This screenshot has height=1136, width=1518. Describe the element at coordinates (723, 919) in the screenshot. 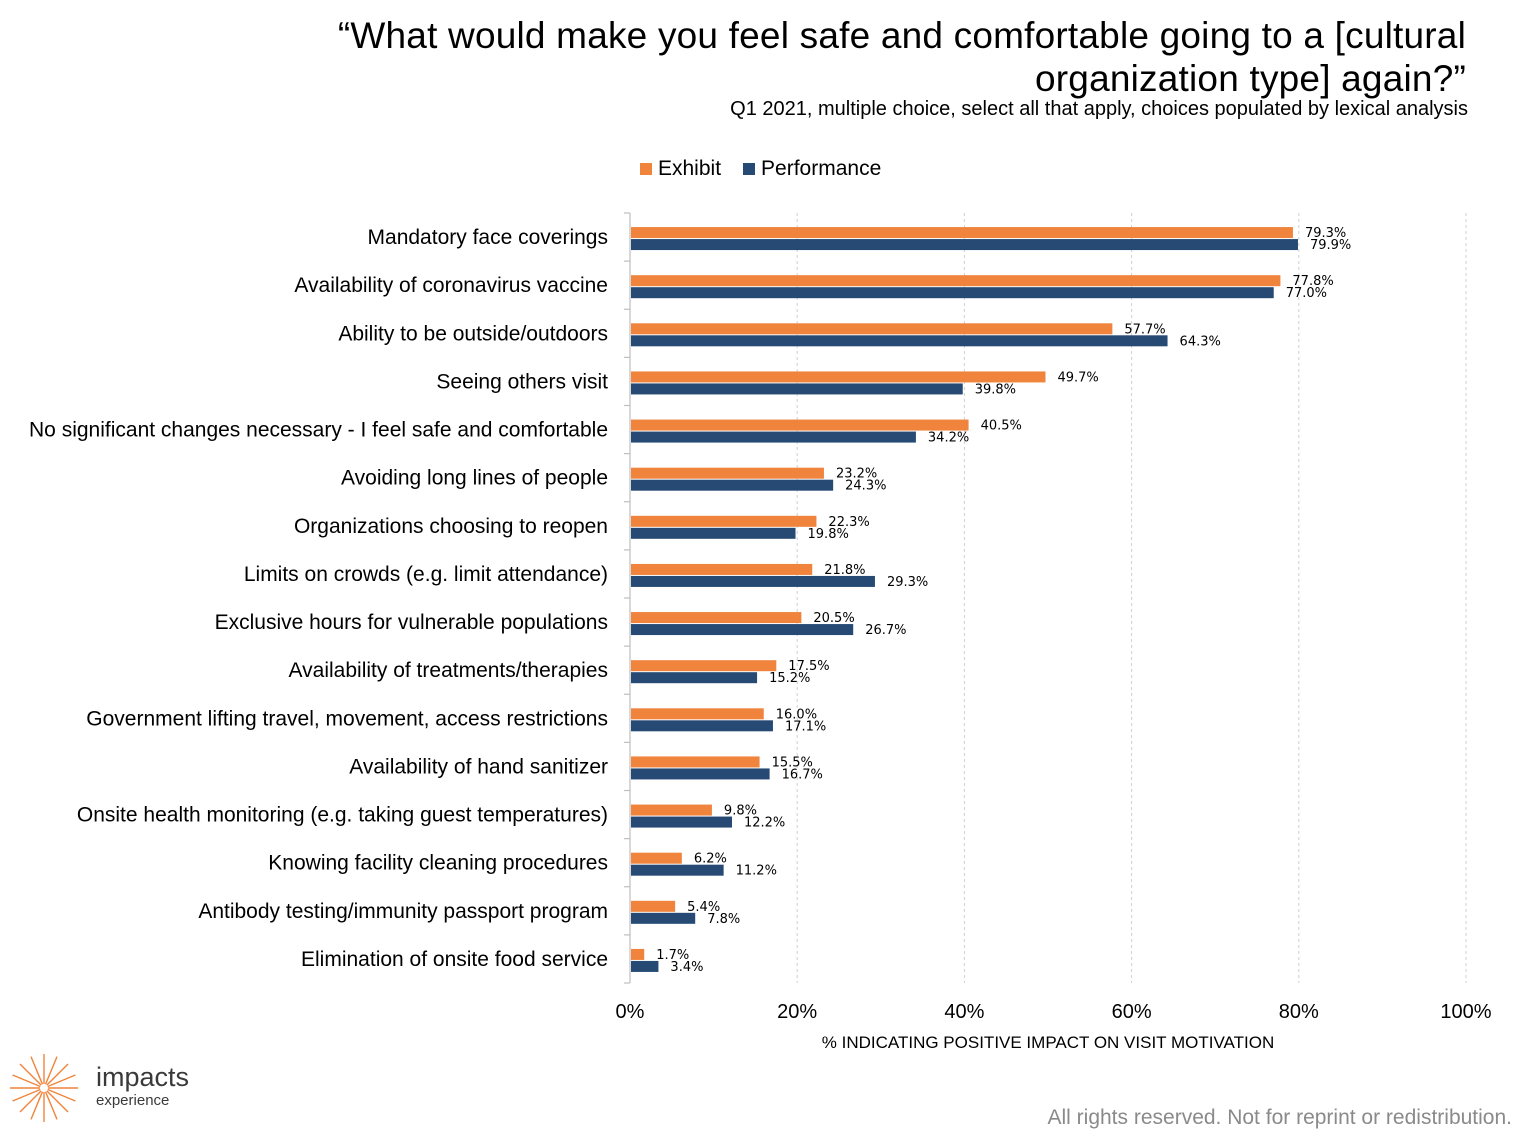

I see `data-label-performance: 7.8%` at that location.